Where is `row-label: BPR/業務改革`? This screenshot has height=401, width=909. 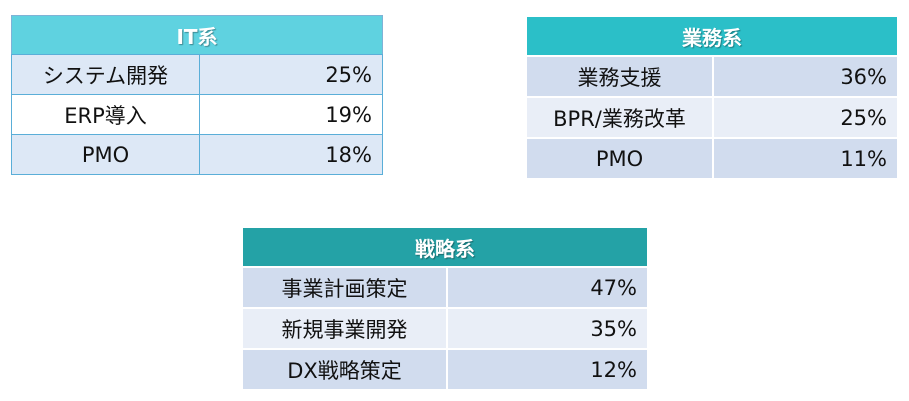
row-label: BPR/業務改革 is located at coordinates (620, 117).